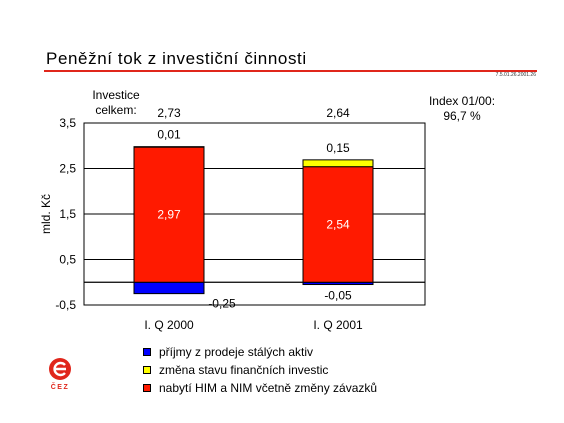 The width and height of the screenshot is (564, 423). What do you see at coordinates (46, 214) in the screenshot?
I see `y-axis-label: mld. Kč` at bounding box center [46, 214].